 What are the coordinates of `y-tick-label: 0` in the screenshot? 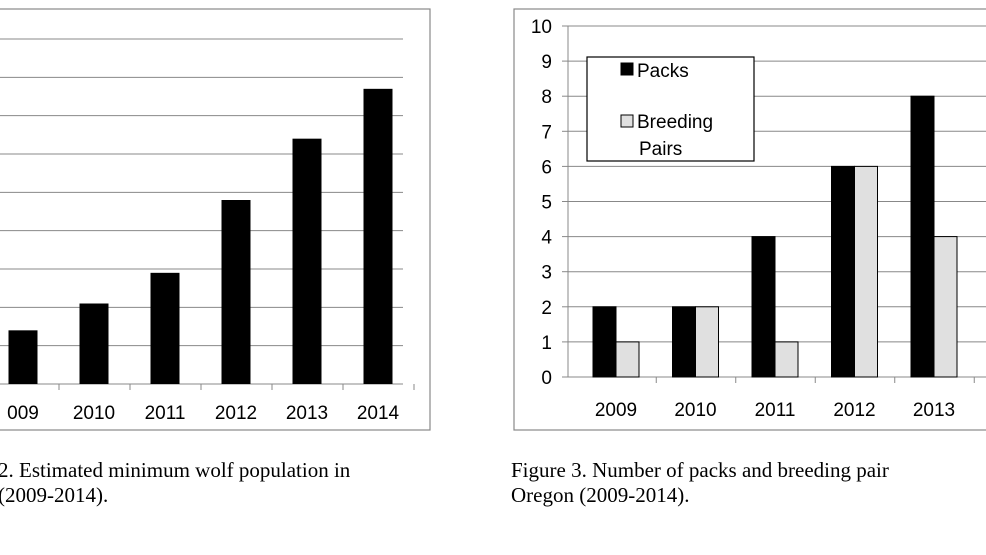 It's located at (546, 378).